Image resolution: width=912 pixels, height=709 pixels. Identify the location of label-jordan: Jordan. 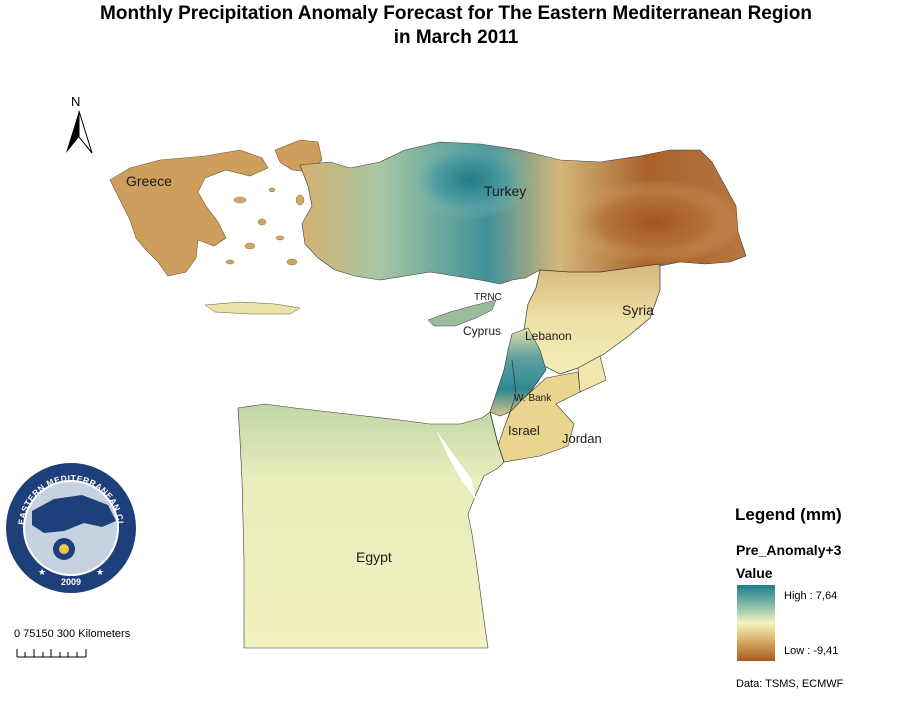
(582, 438).